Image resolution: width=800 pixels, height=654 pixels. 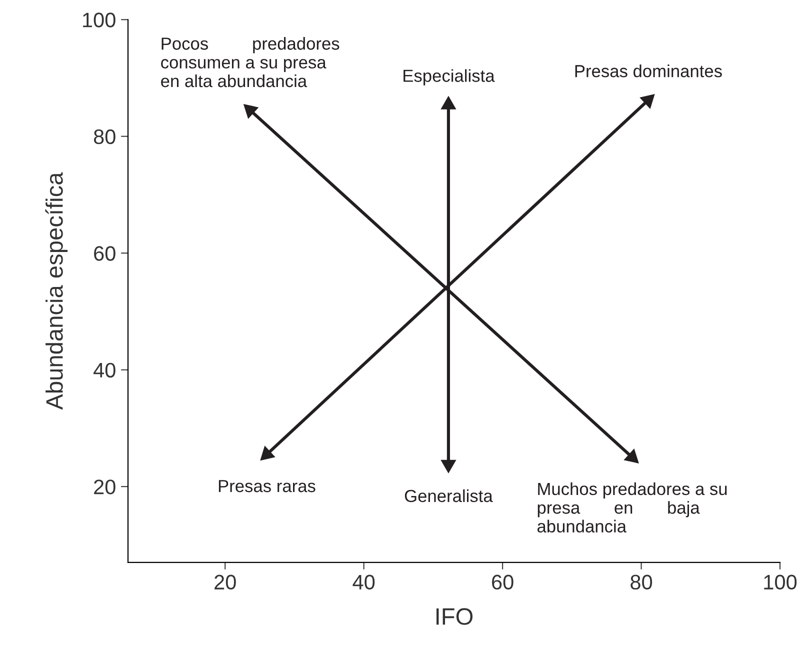 What do you see at coordinates (641, 582) in the screenshot?
I see `x-tick-label: 80` at bounding box center [641, 582].